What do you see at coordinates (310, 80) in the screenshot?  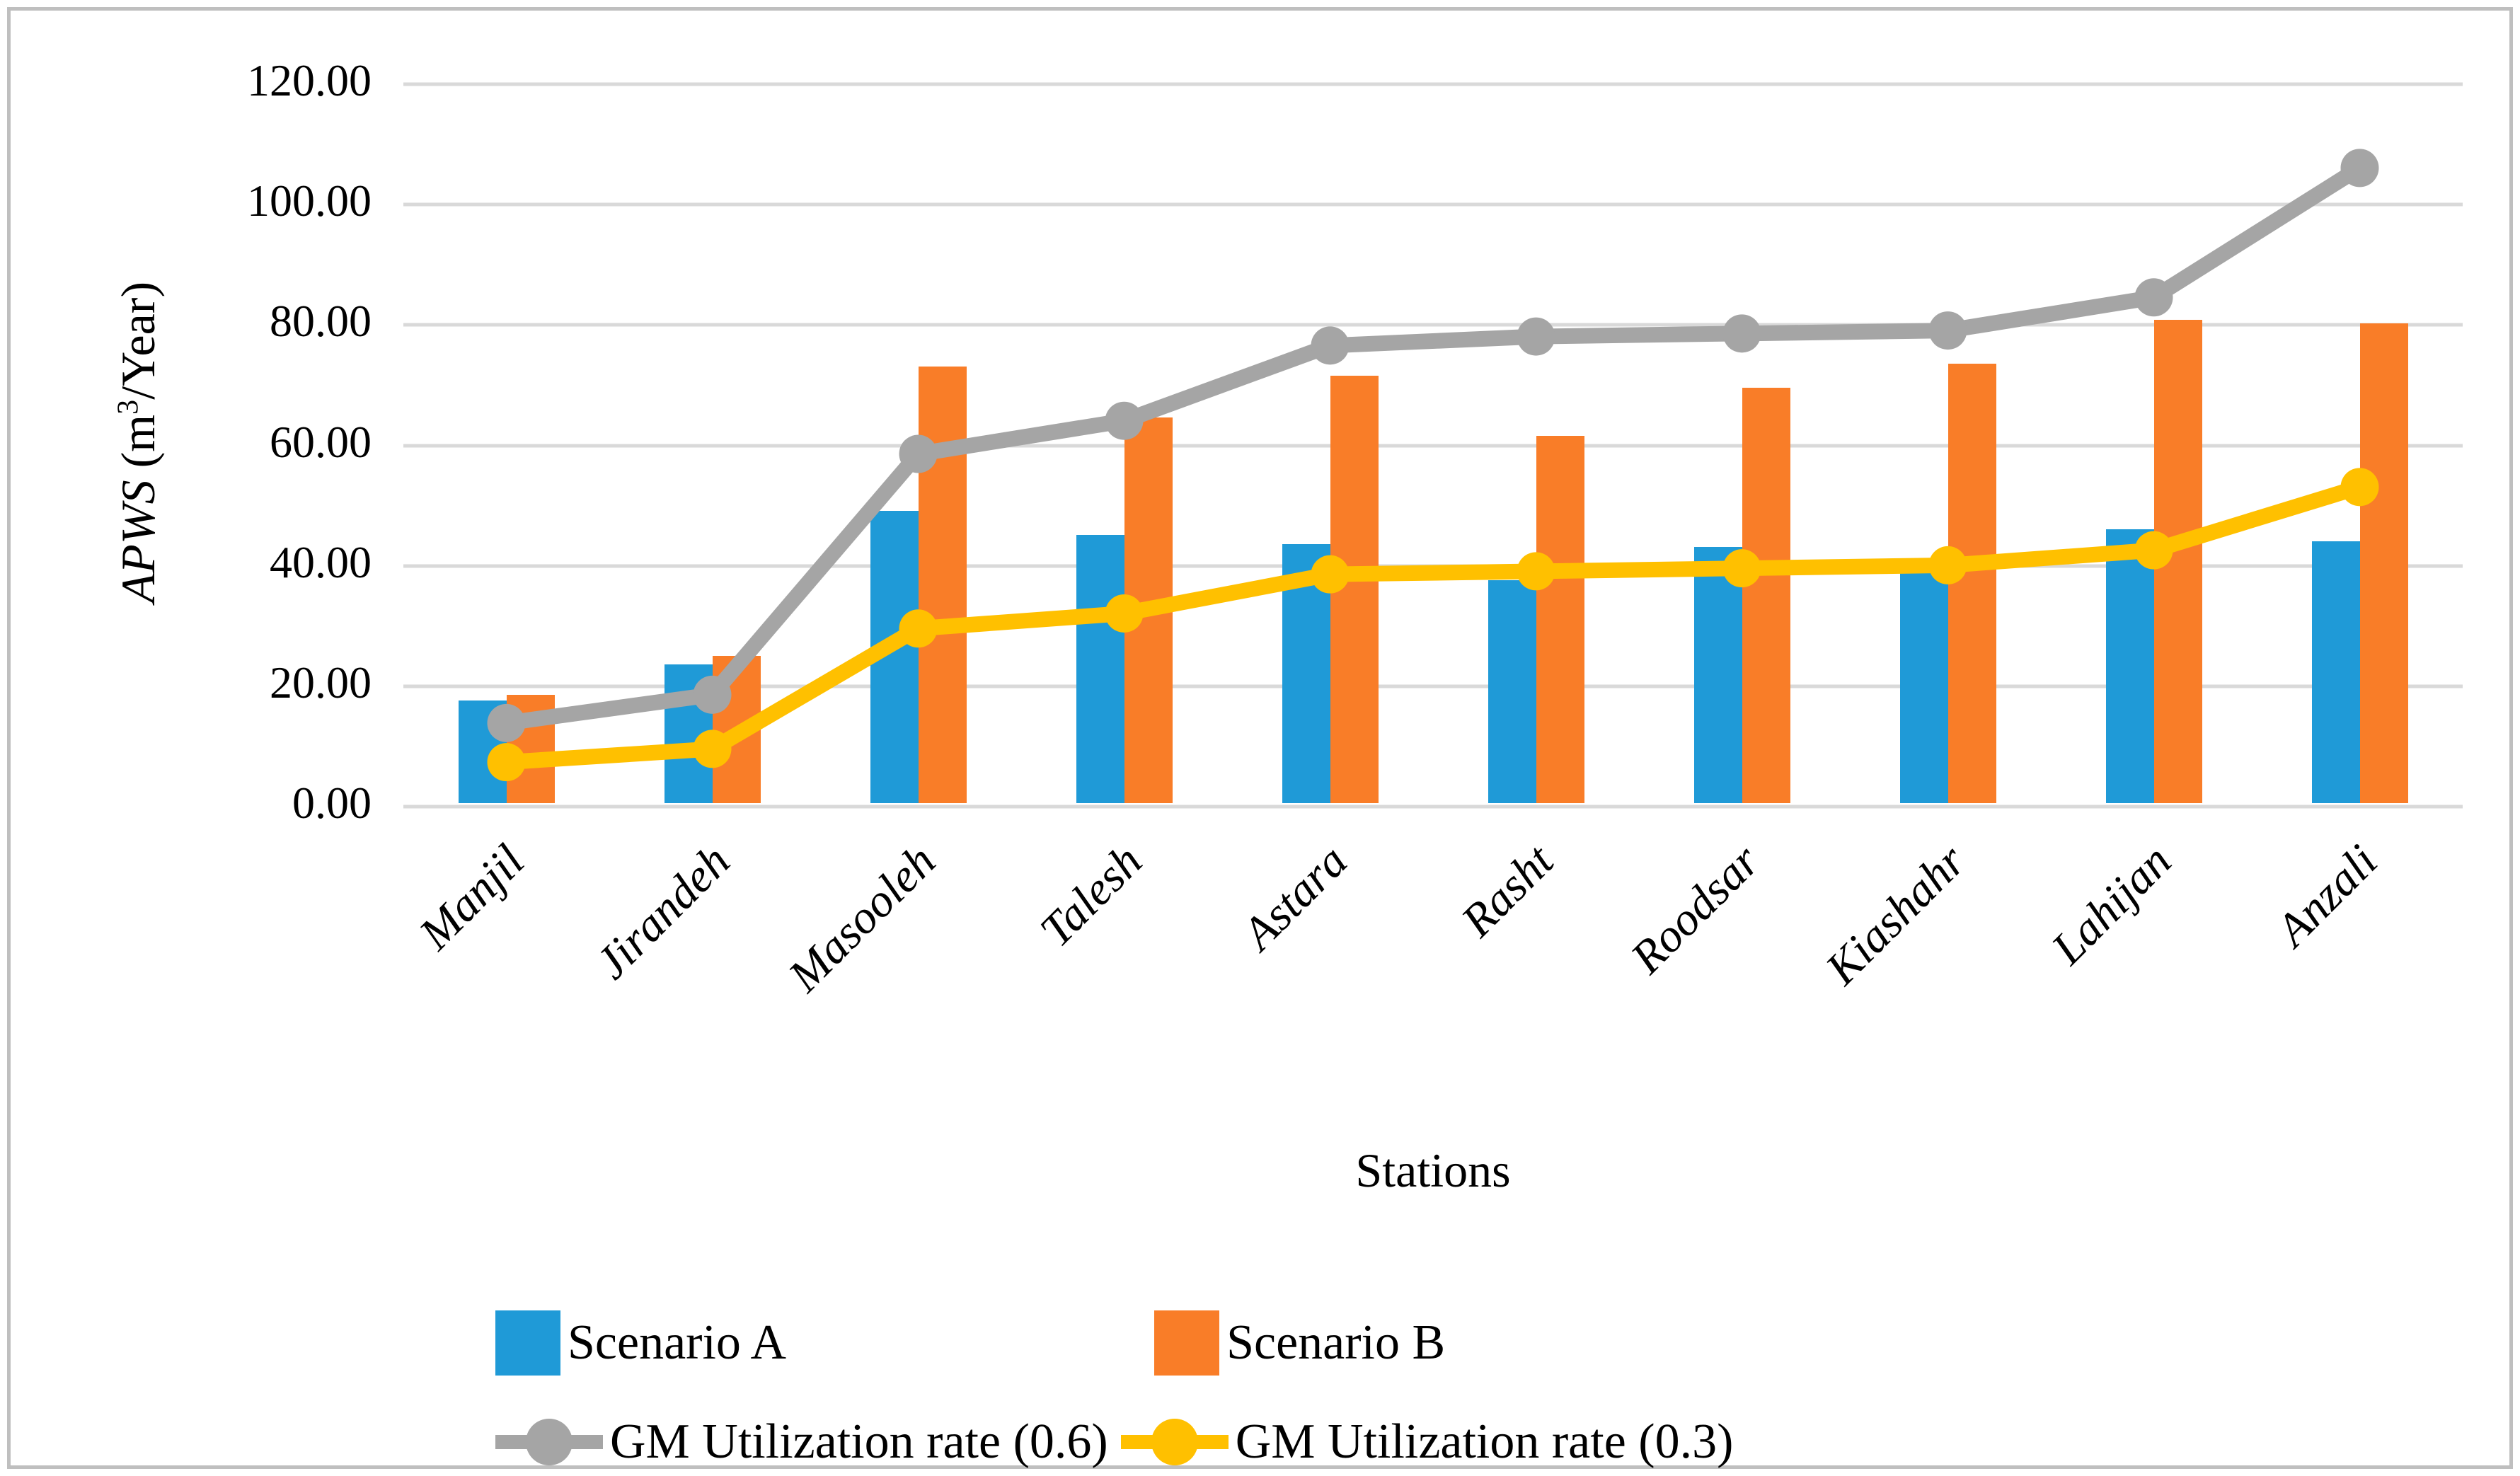 I see `y-tick-label: 120.00` at bounding box center [310, 80].